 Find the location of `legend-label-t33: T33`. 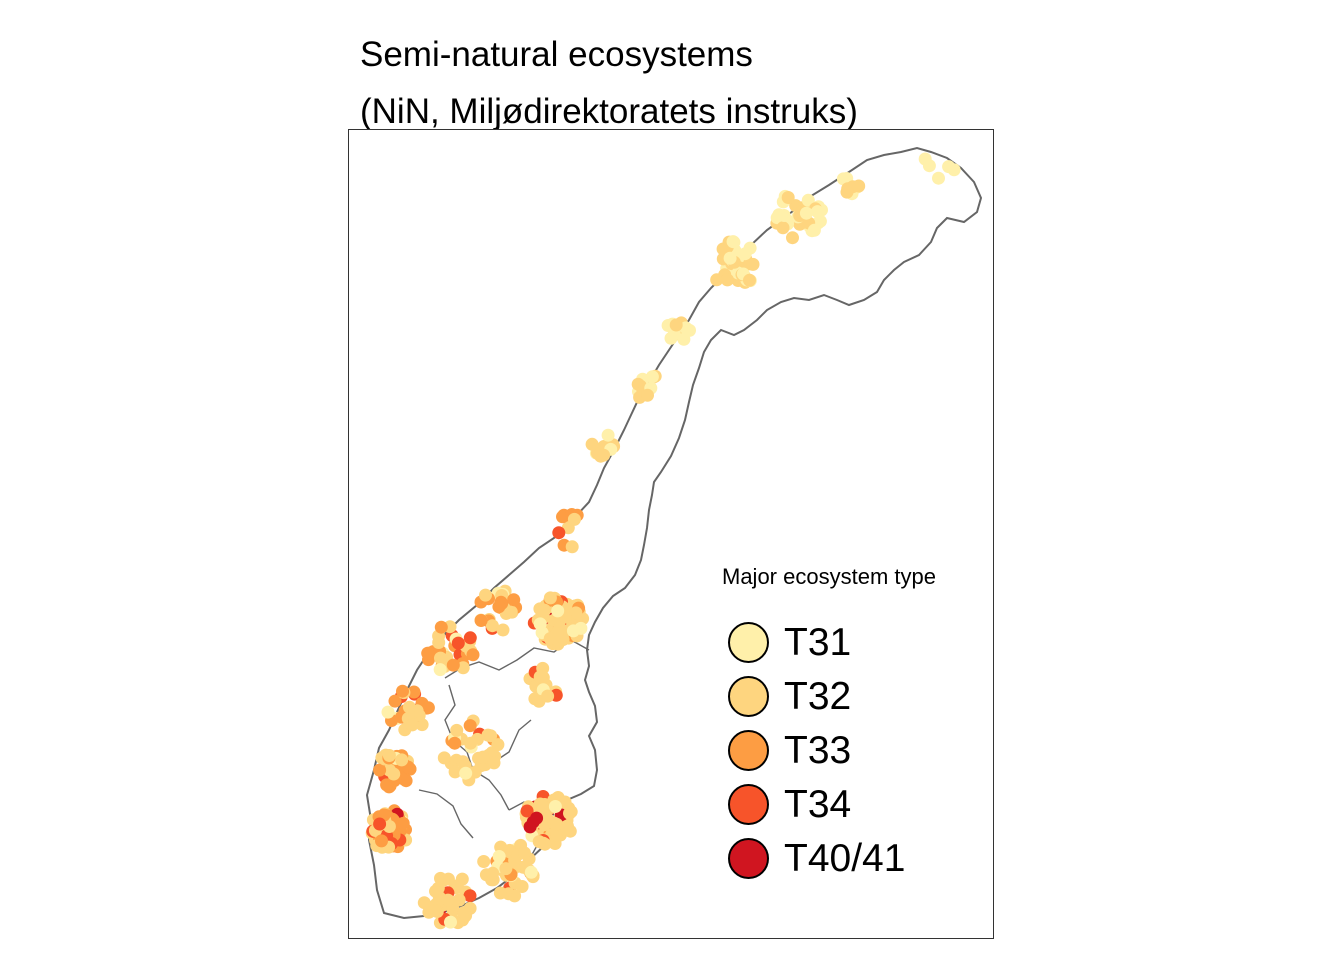

legend-label-t33: T33 is located at coordinates (818, 750).